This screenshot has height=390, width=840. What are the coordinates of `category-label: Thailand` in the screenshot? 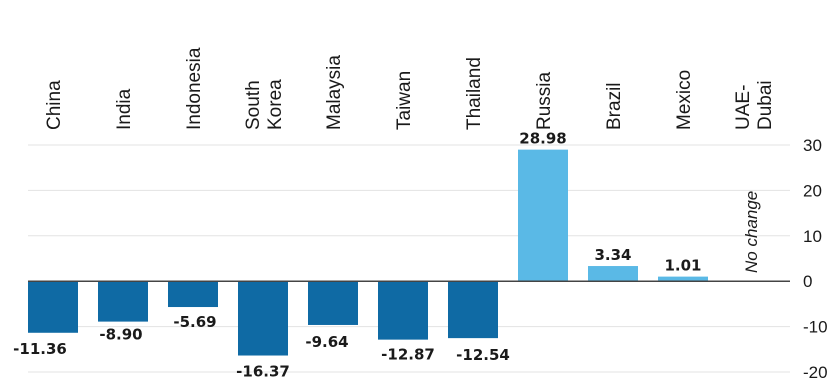 It's located at (474, 93).